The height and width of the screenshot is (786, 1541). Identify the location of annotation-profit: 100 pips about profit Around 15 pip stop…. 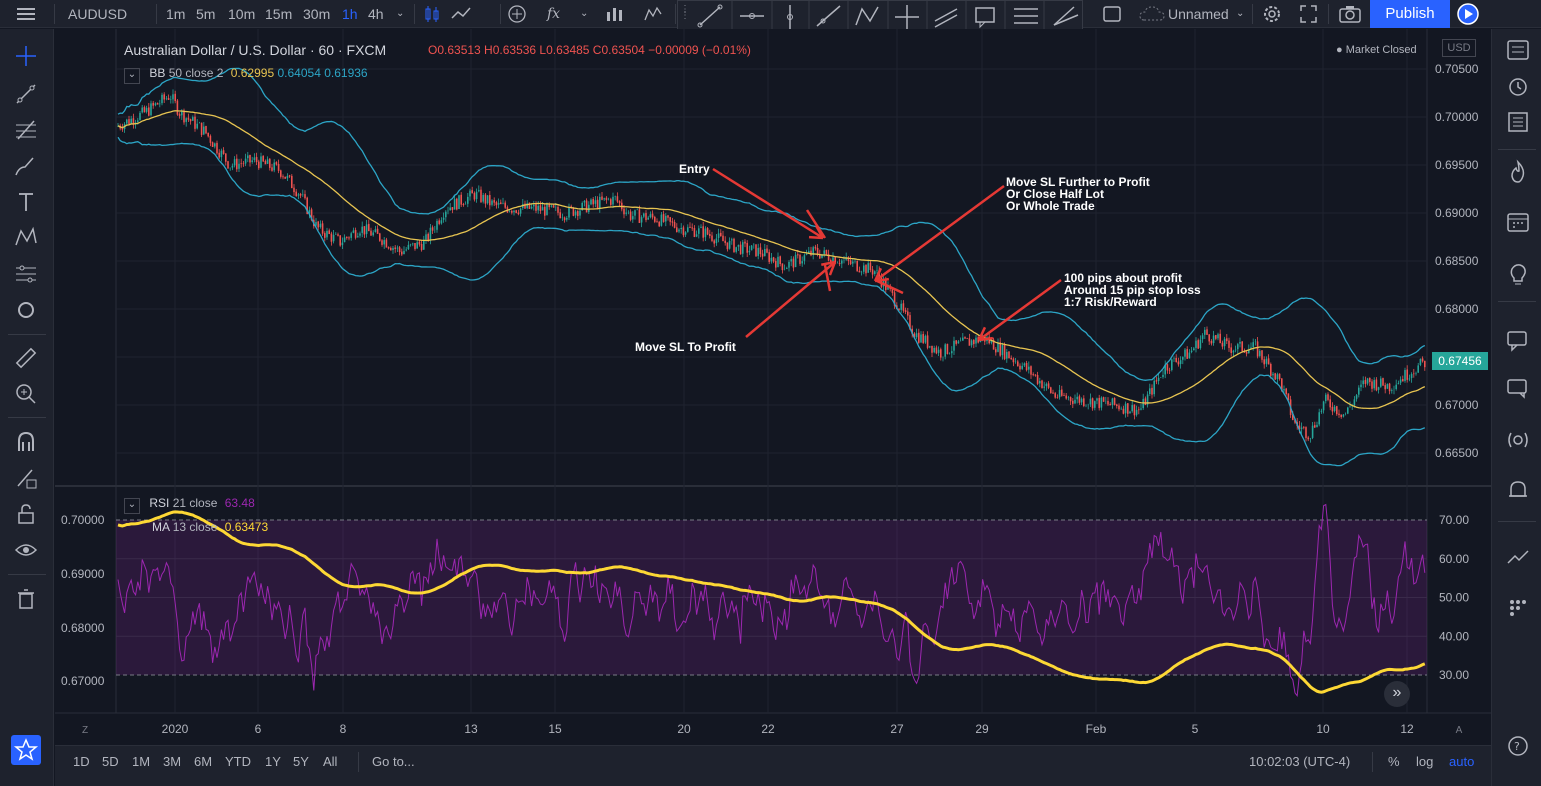
(1132, 290).